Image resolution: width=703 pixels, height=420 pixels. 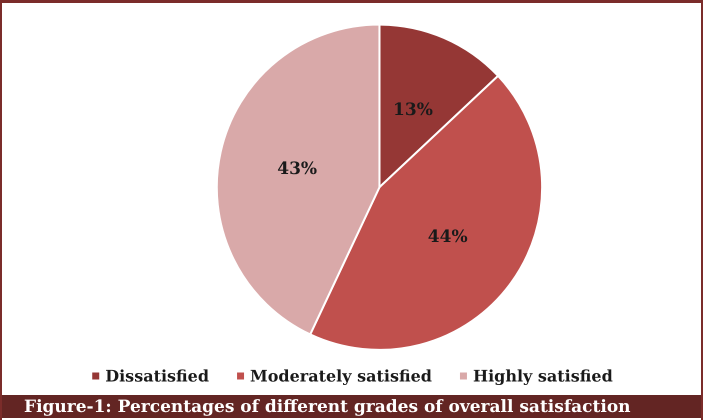 I want to click on legend-label: Moderately satisfied, so click(x=341, y=376).